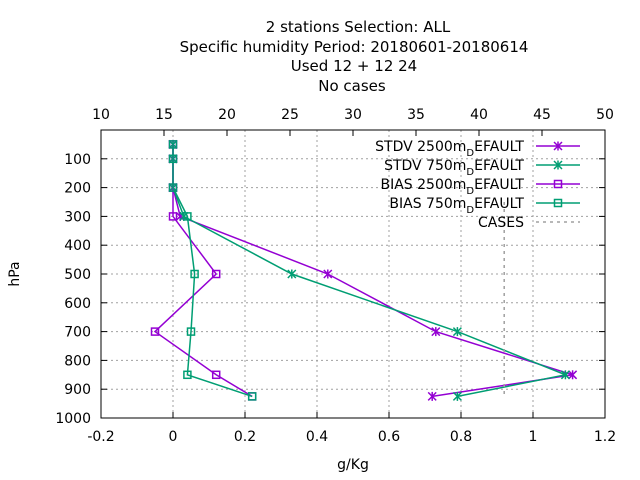 Image resolution: width=640 pixels, height=480 pixels. I want to click on y-tick-label: 300, so click(77, 217).